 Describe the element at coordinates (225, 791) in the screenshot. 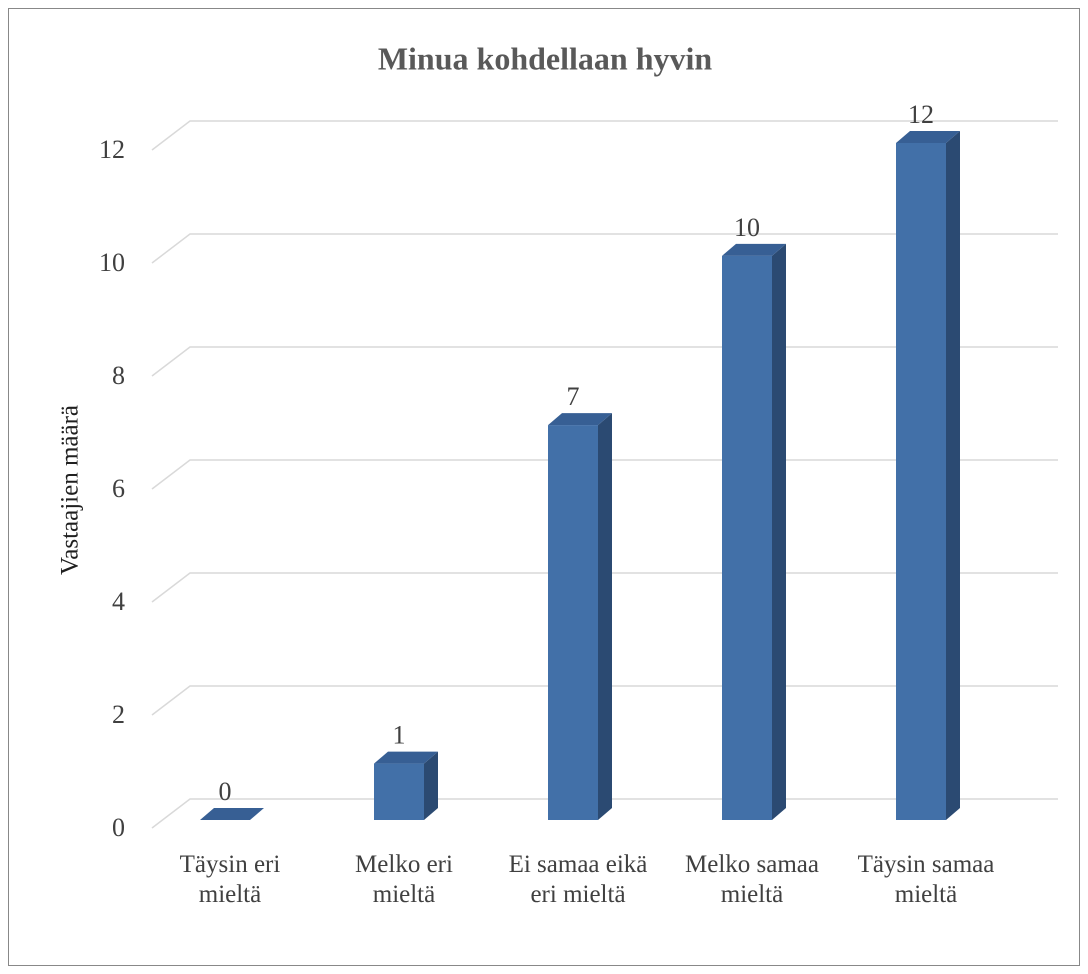

I see `value-label: 0` at that location.